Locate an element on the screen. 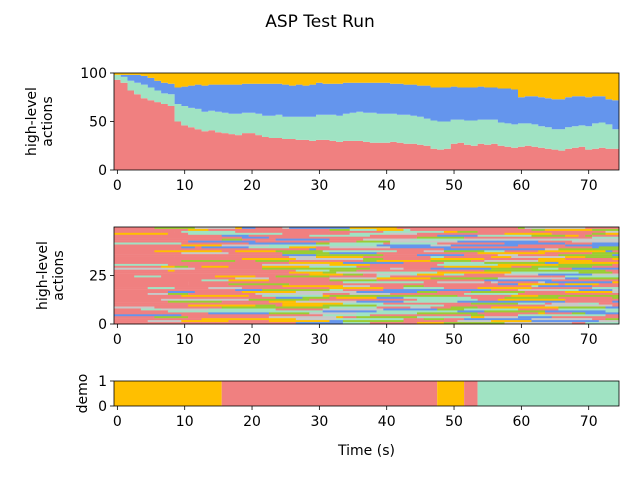  x-tick-label: 40 is located at coordinates (387, 340).